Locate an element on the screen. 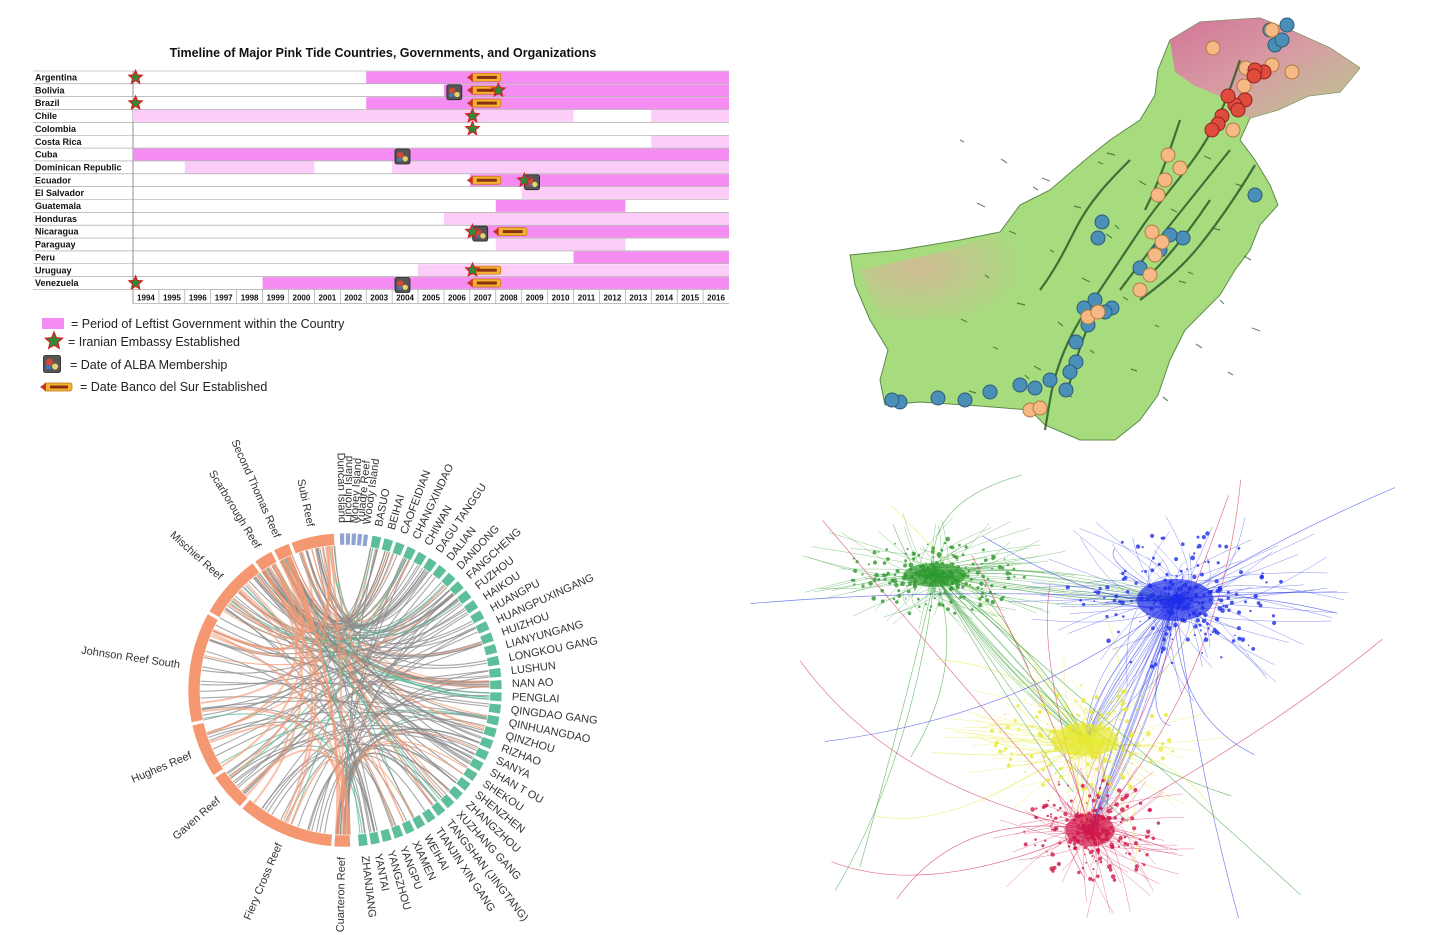 The height and width of the screenshot is (948, 1430). year-label: 1999 is located at coordinates (276, 297).